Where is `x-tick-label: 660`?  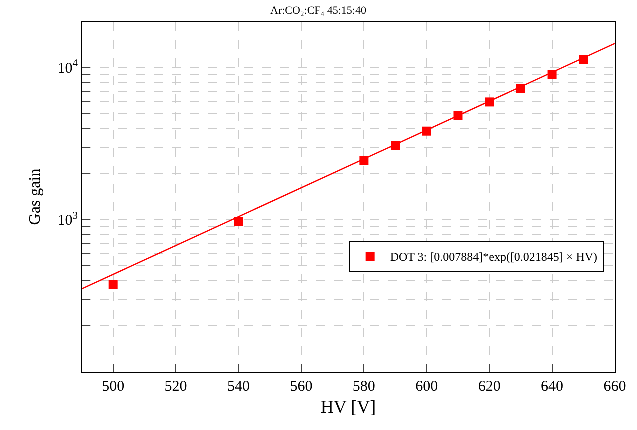
x-tick-label: 660 is located at coordinates (615, 387).